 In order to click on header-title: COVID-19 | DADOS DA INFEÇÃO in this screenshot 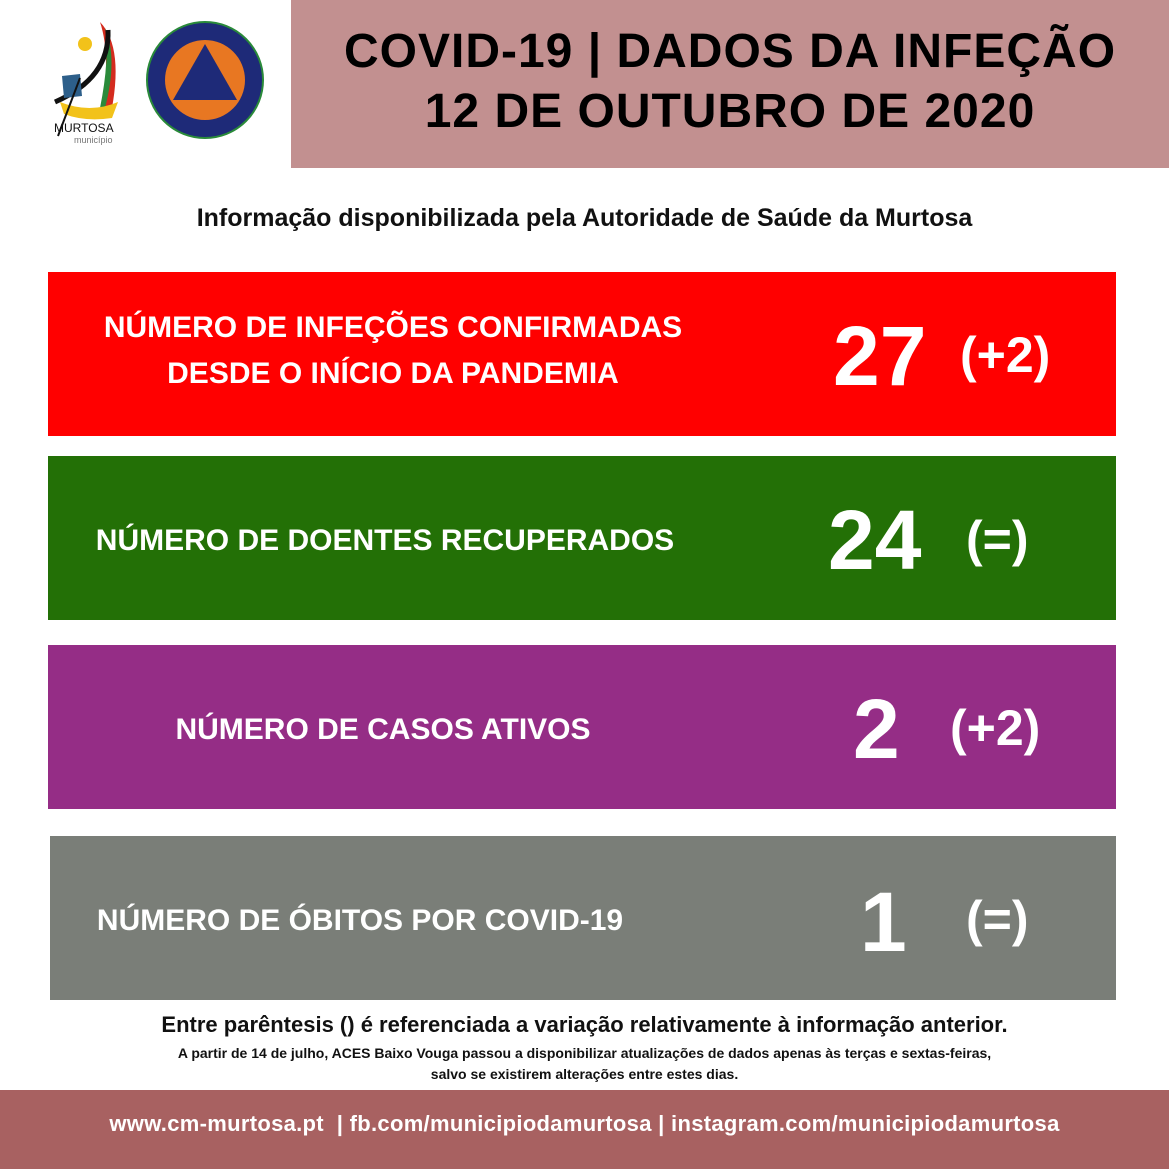, I will do `click(730, 51)`.